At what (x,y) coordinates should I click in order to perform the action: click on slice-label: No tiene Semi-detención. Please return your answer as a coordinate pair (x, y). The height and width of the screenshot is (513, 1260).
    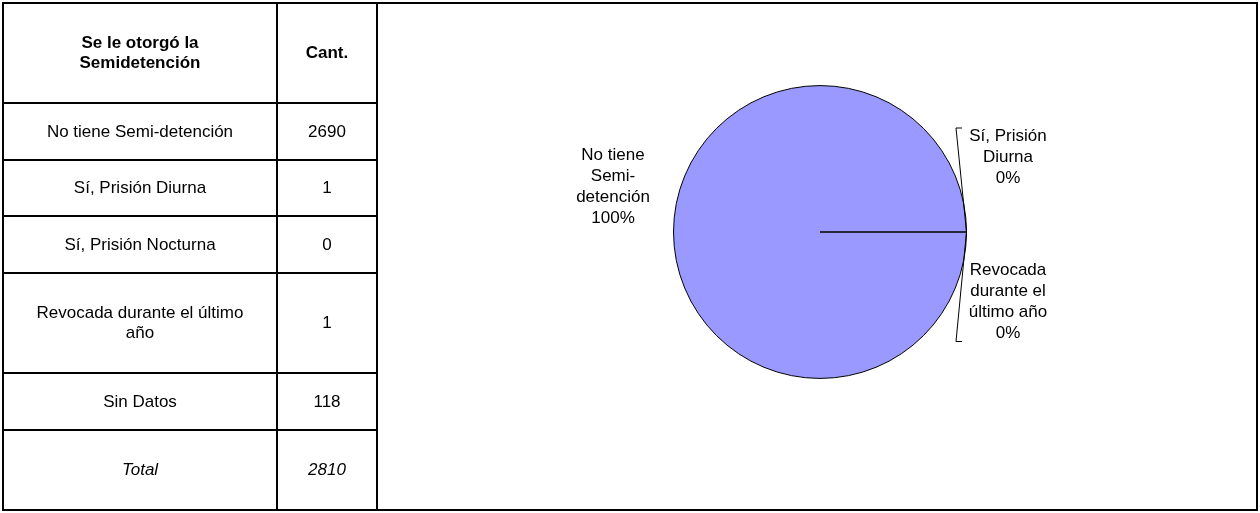
    Looking at the image, I should click on (613, 176).